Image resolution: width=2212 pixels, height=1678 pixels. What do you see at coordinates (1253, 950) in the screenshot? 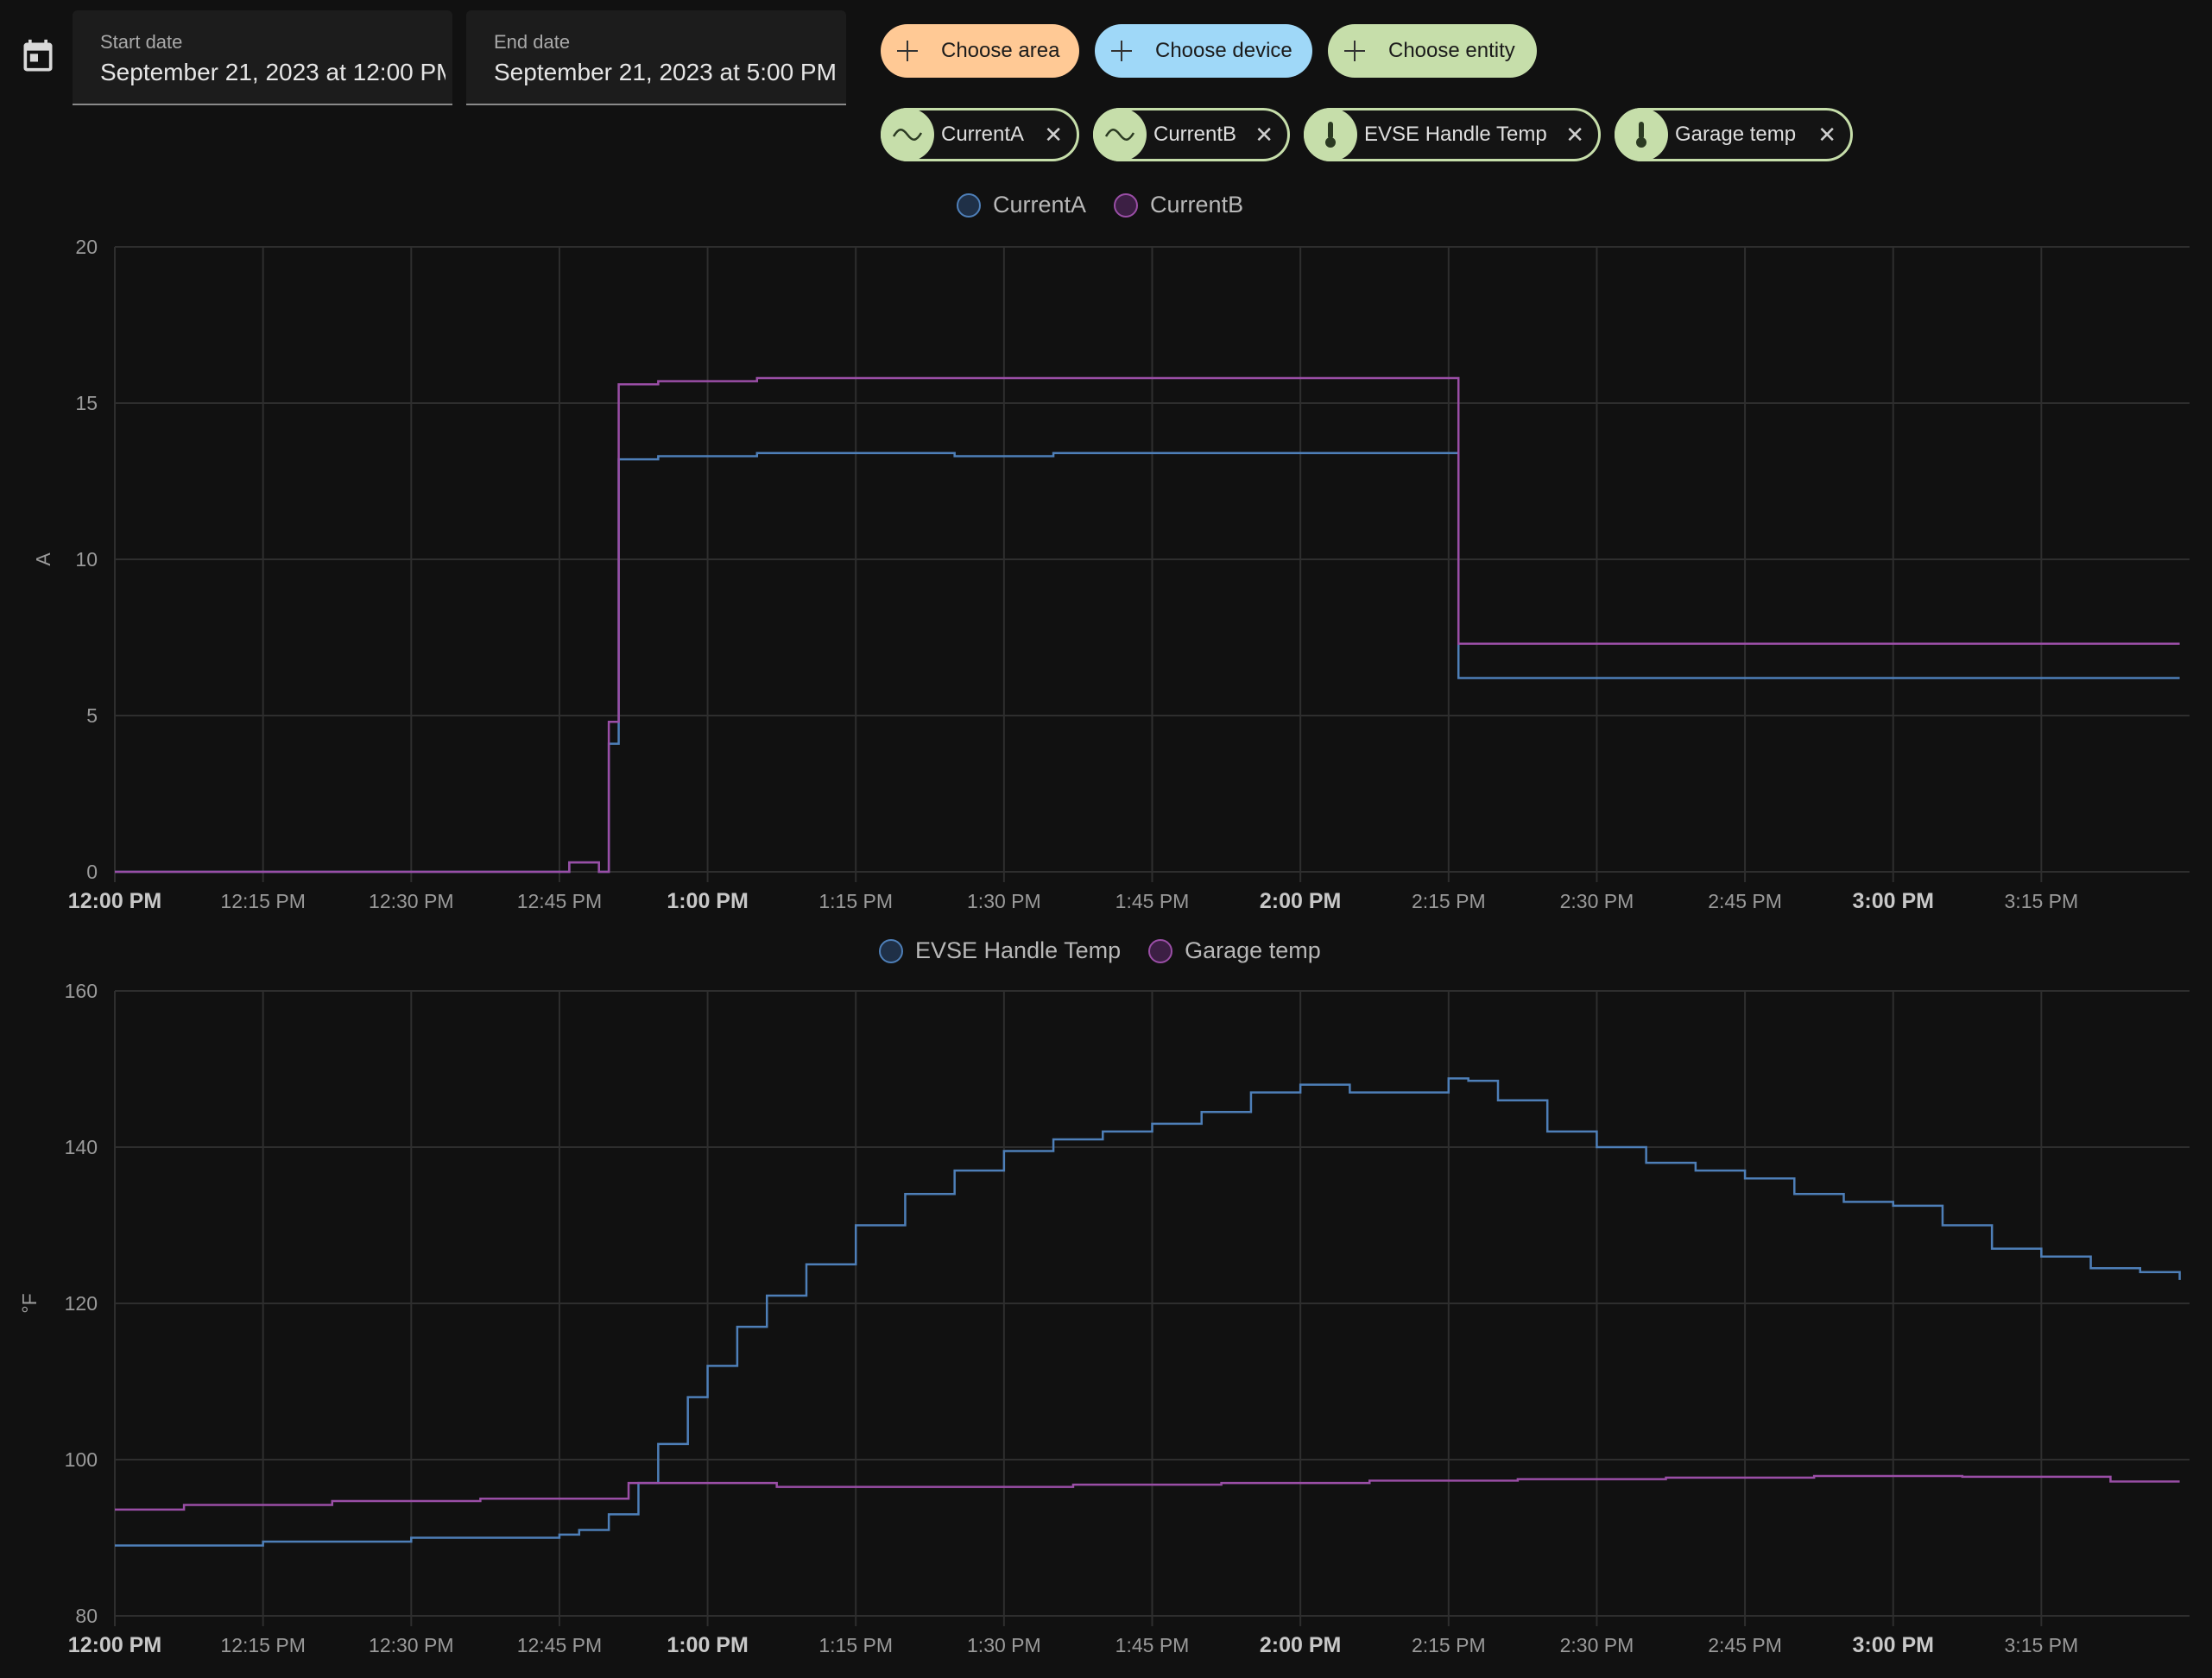
I see `legend-label: Garage temp` at bounding box center [1253, 950].